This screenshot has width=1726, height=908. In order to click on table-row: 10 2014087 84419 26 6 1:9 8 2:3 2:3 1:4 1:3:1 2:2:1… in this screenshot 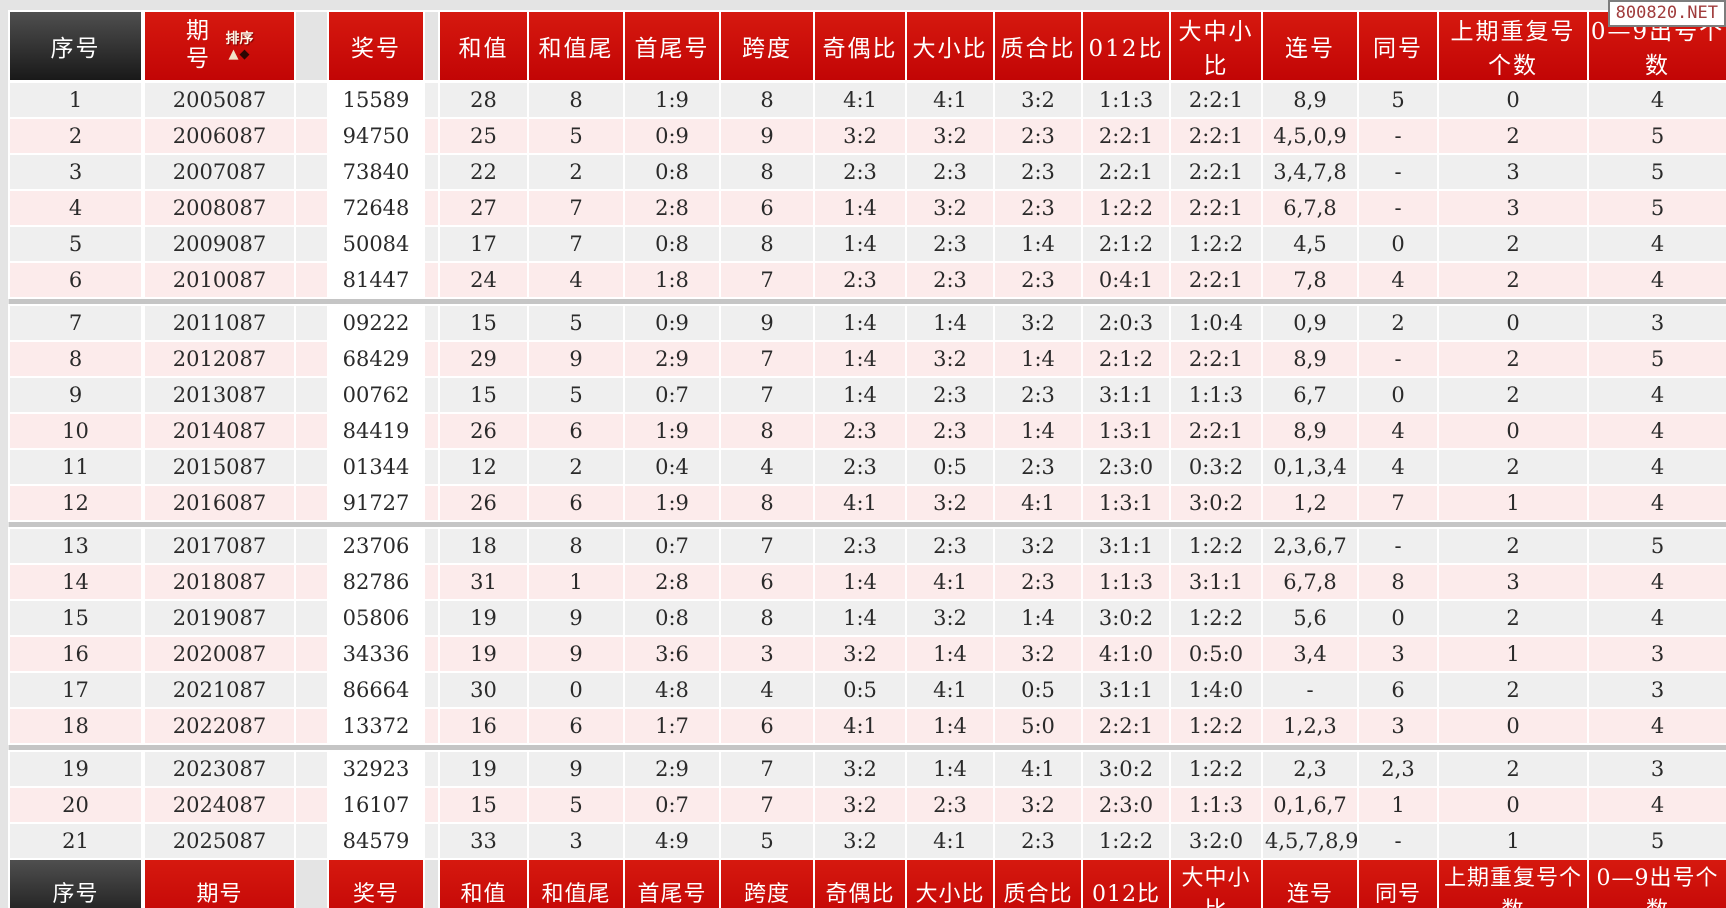, I will do `click(867, 431)`.